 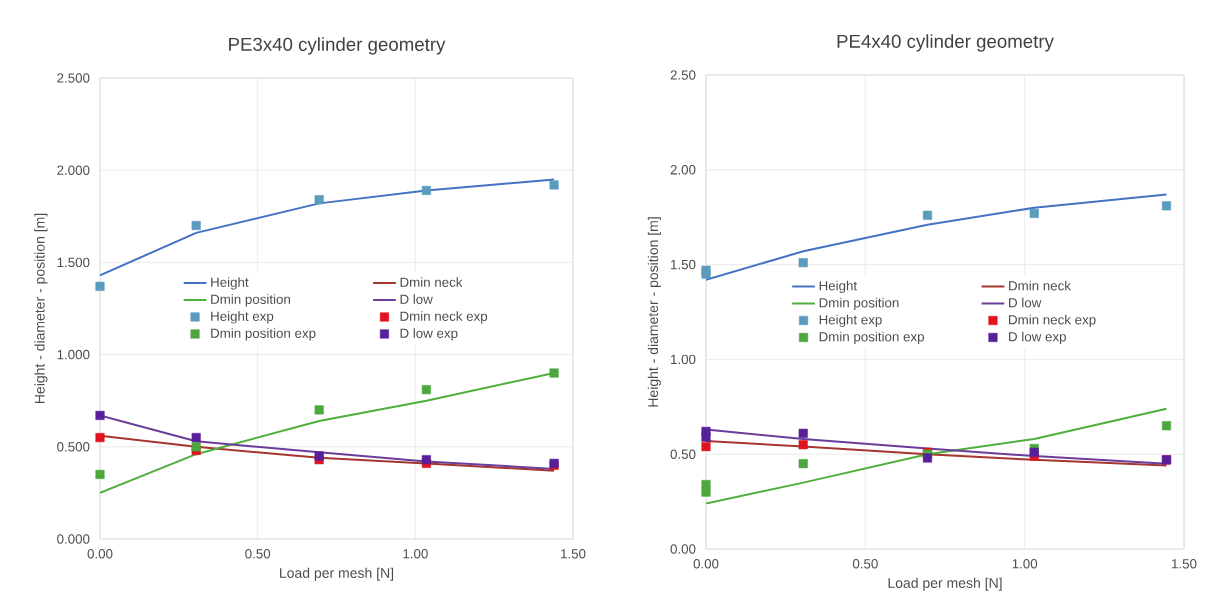 What do you see at coordinates (73, 447) in the screenshot?
I see `y-tick-label: 0.500` at bounding box center [73, 447].